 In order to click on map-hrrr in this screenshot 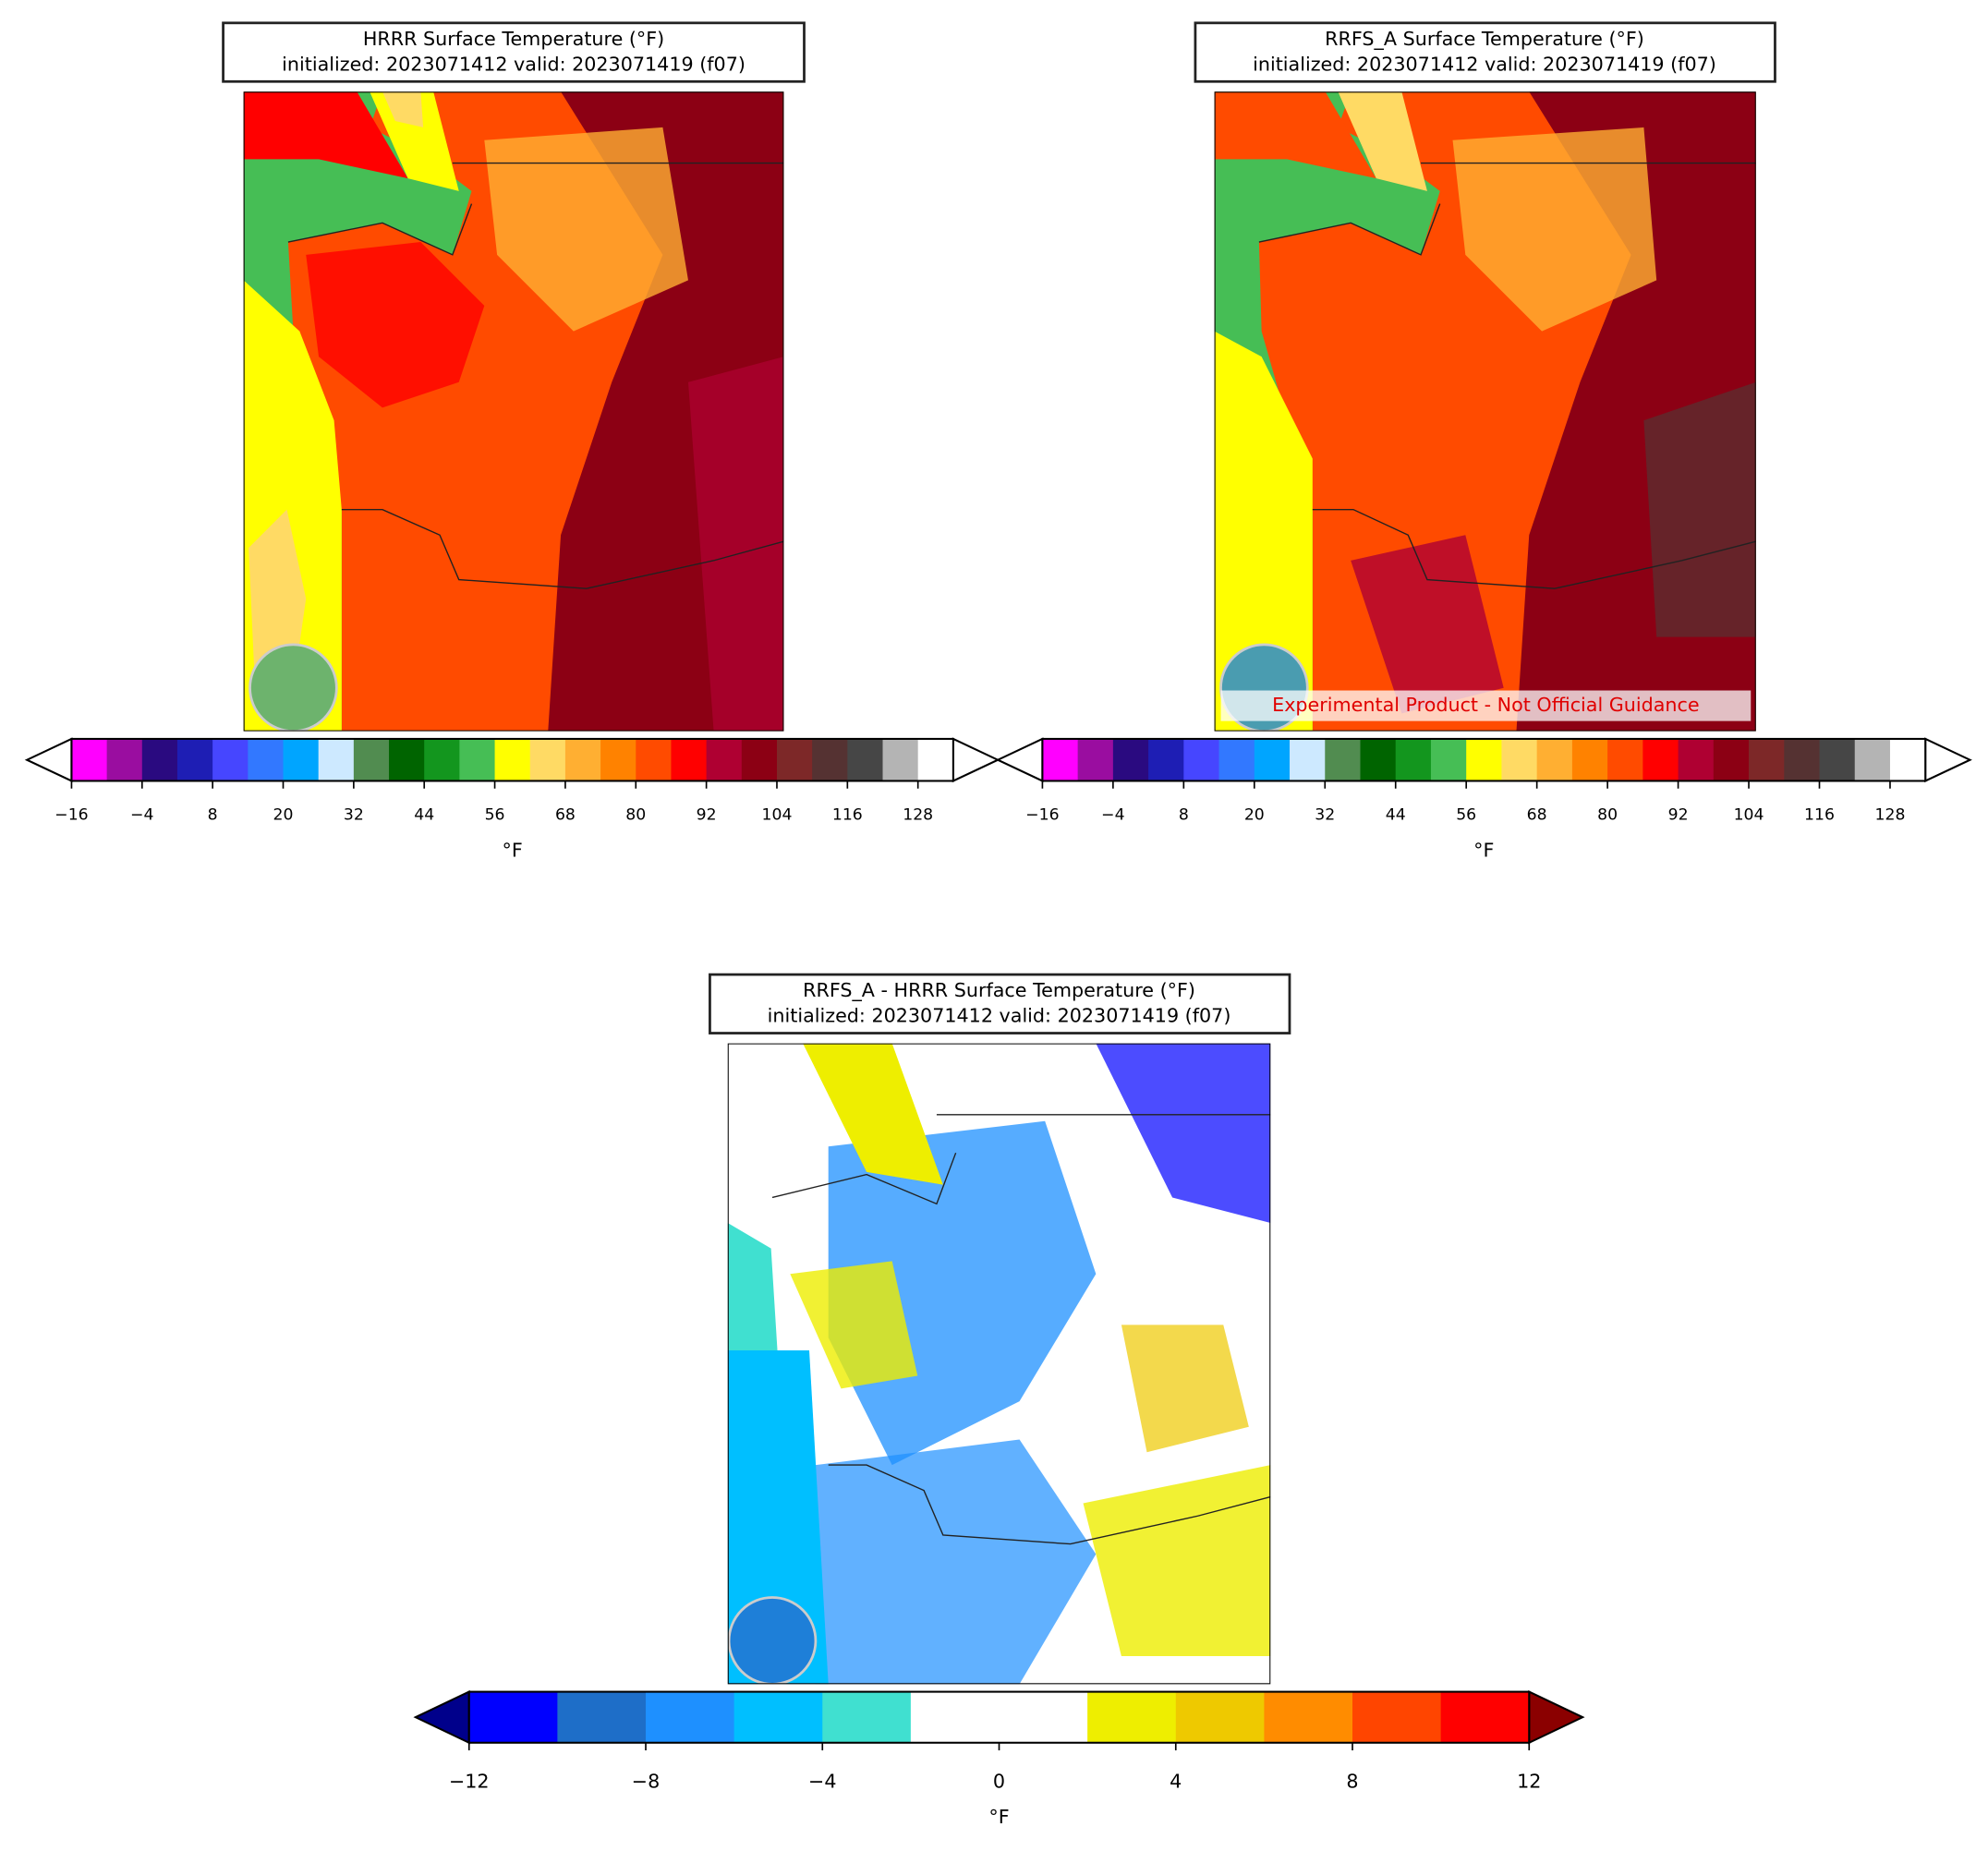, I will do `click(513, 411)`.